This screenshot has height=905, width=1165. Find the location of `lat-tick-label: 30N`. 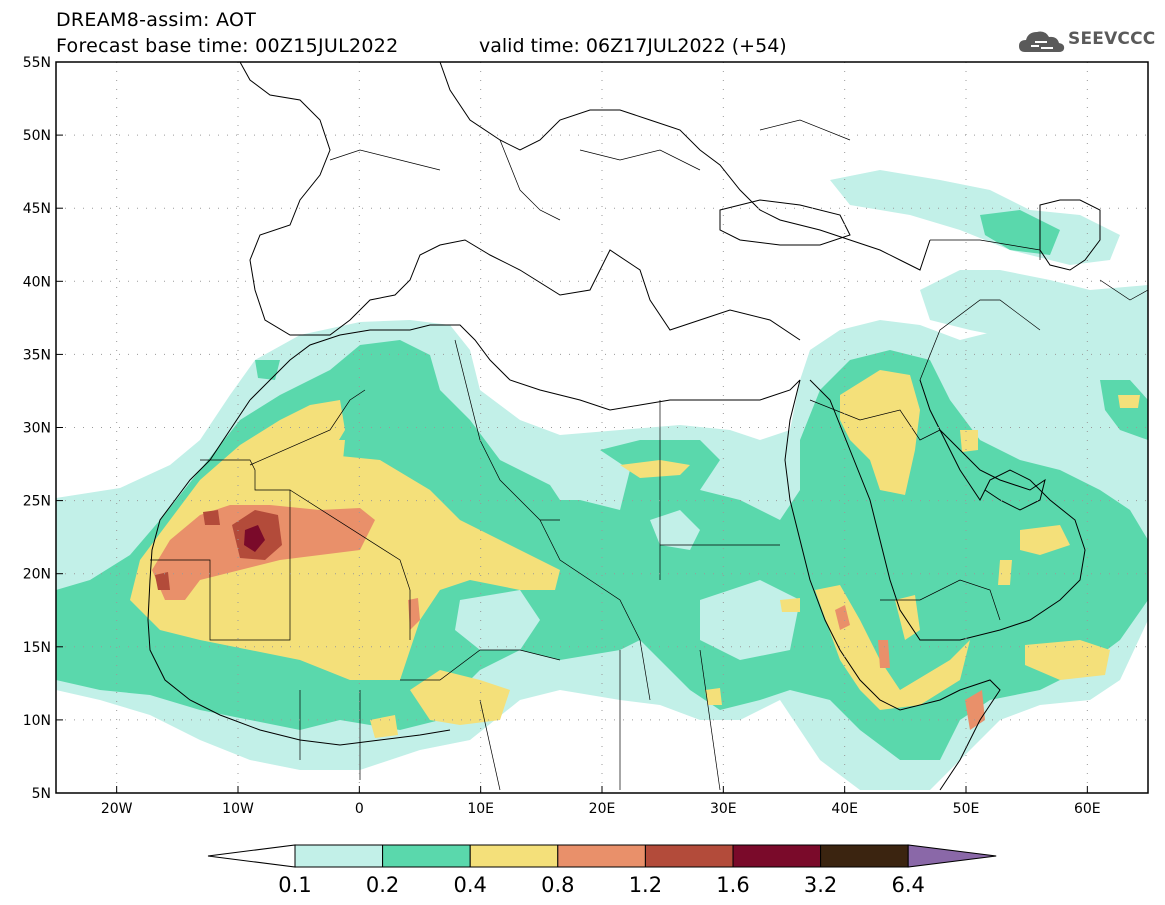

lat-tick-label: 30N is located at coordinates (37, 429).